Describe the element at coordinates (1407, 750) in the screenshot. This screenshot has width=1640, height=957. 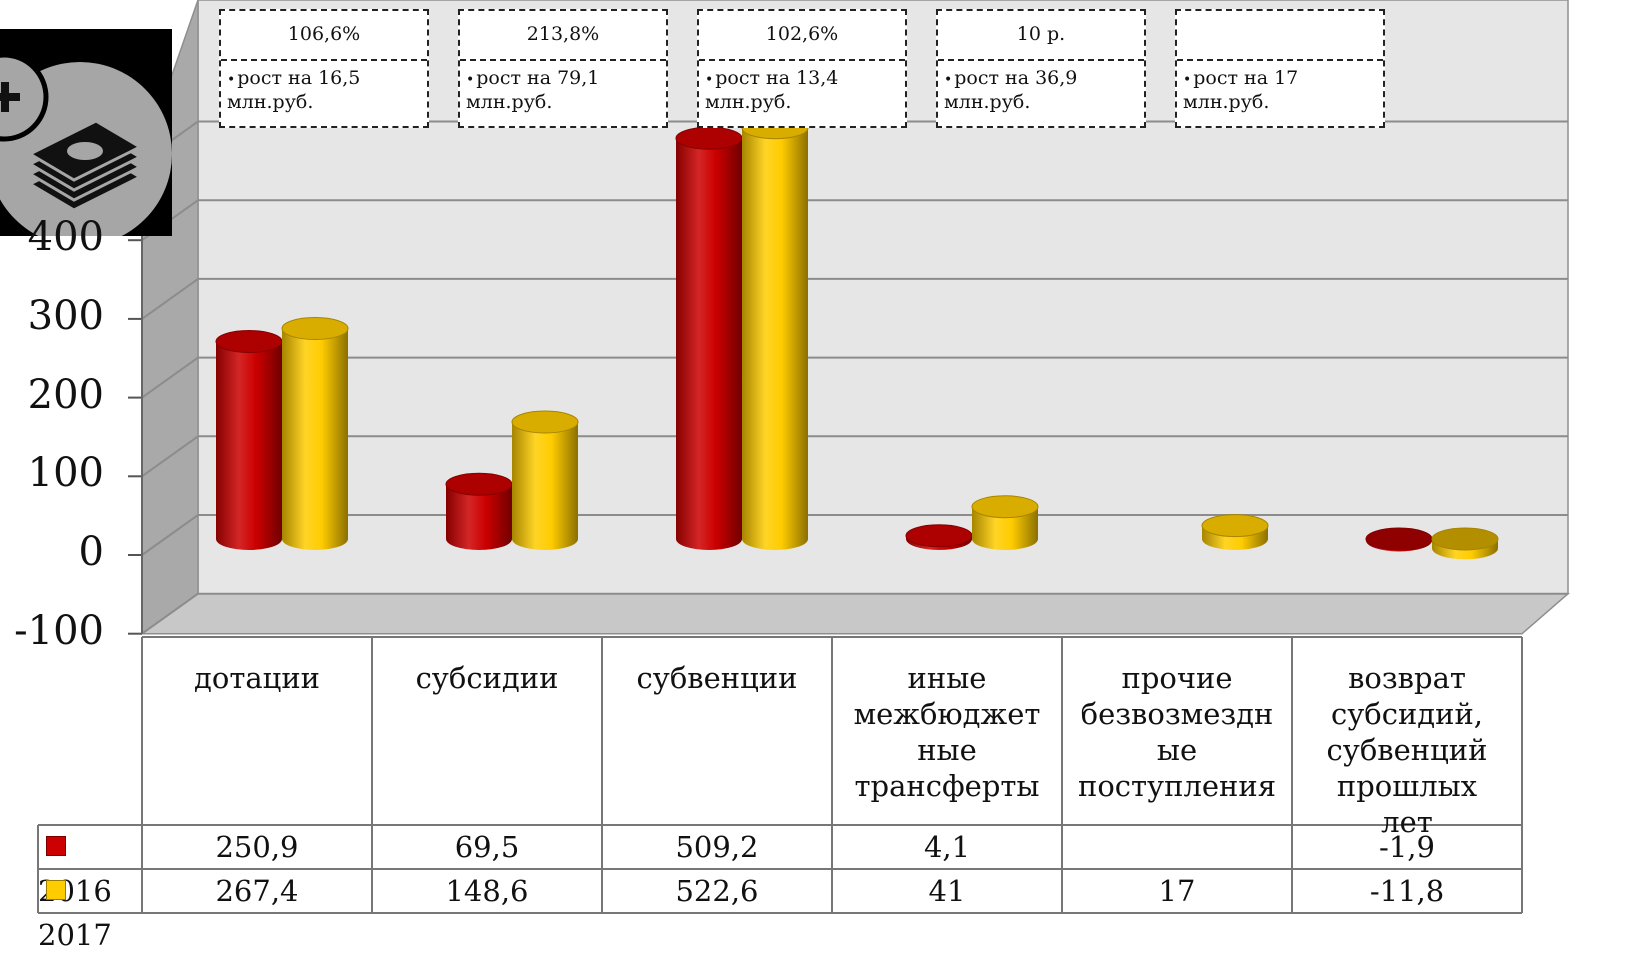
I see `category-label-line: субвенций` at that location.